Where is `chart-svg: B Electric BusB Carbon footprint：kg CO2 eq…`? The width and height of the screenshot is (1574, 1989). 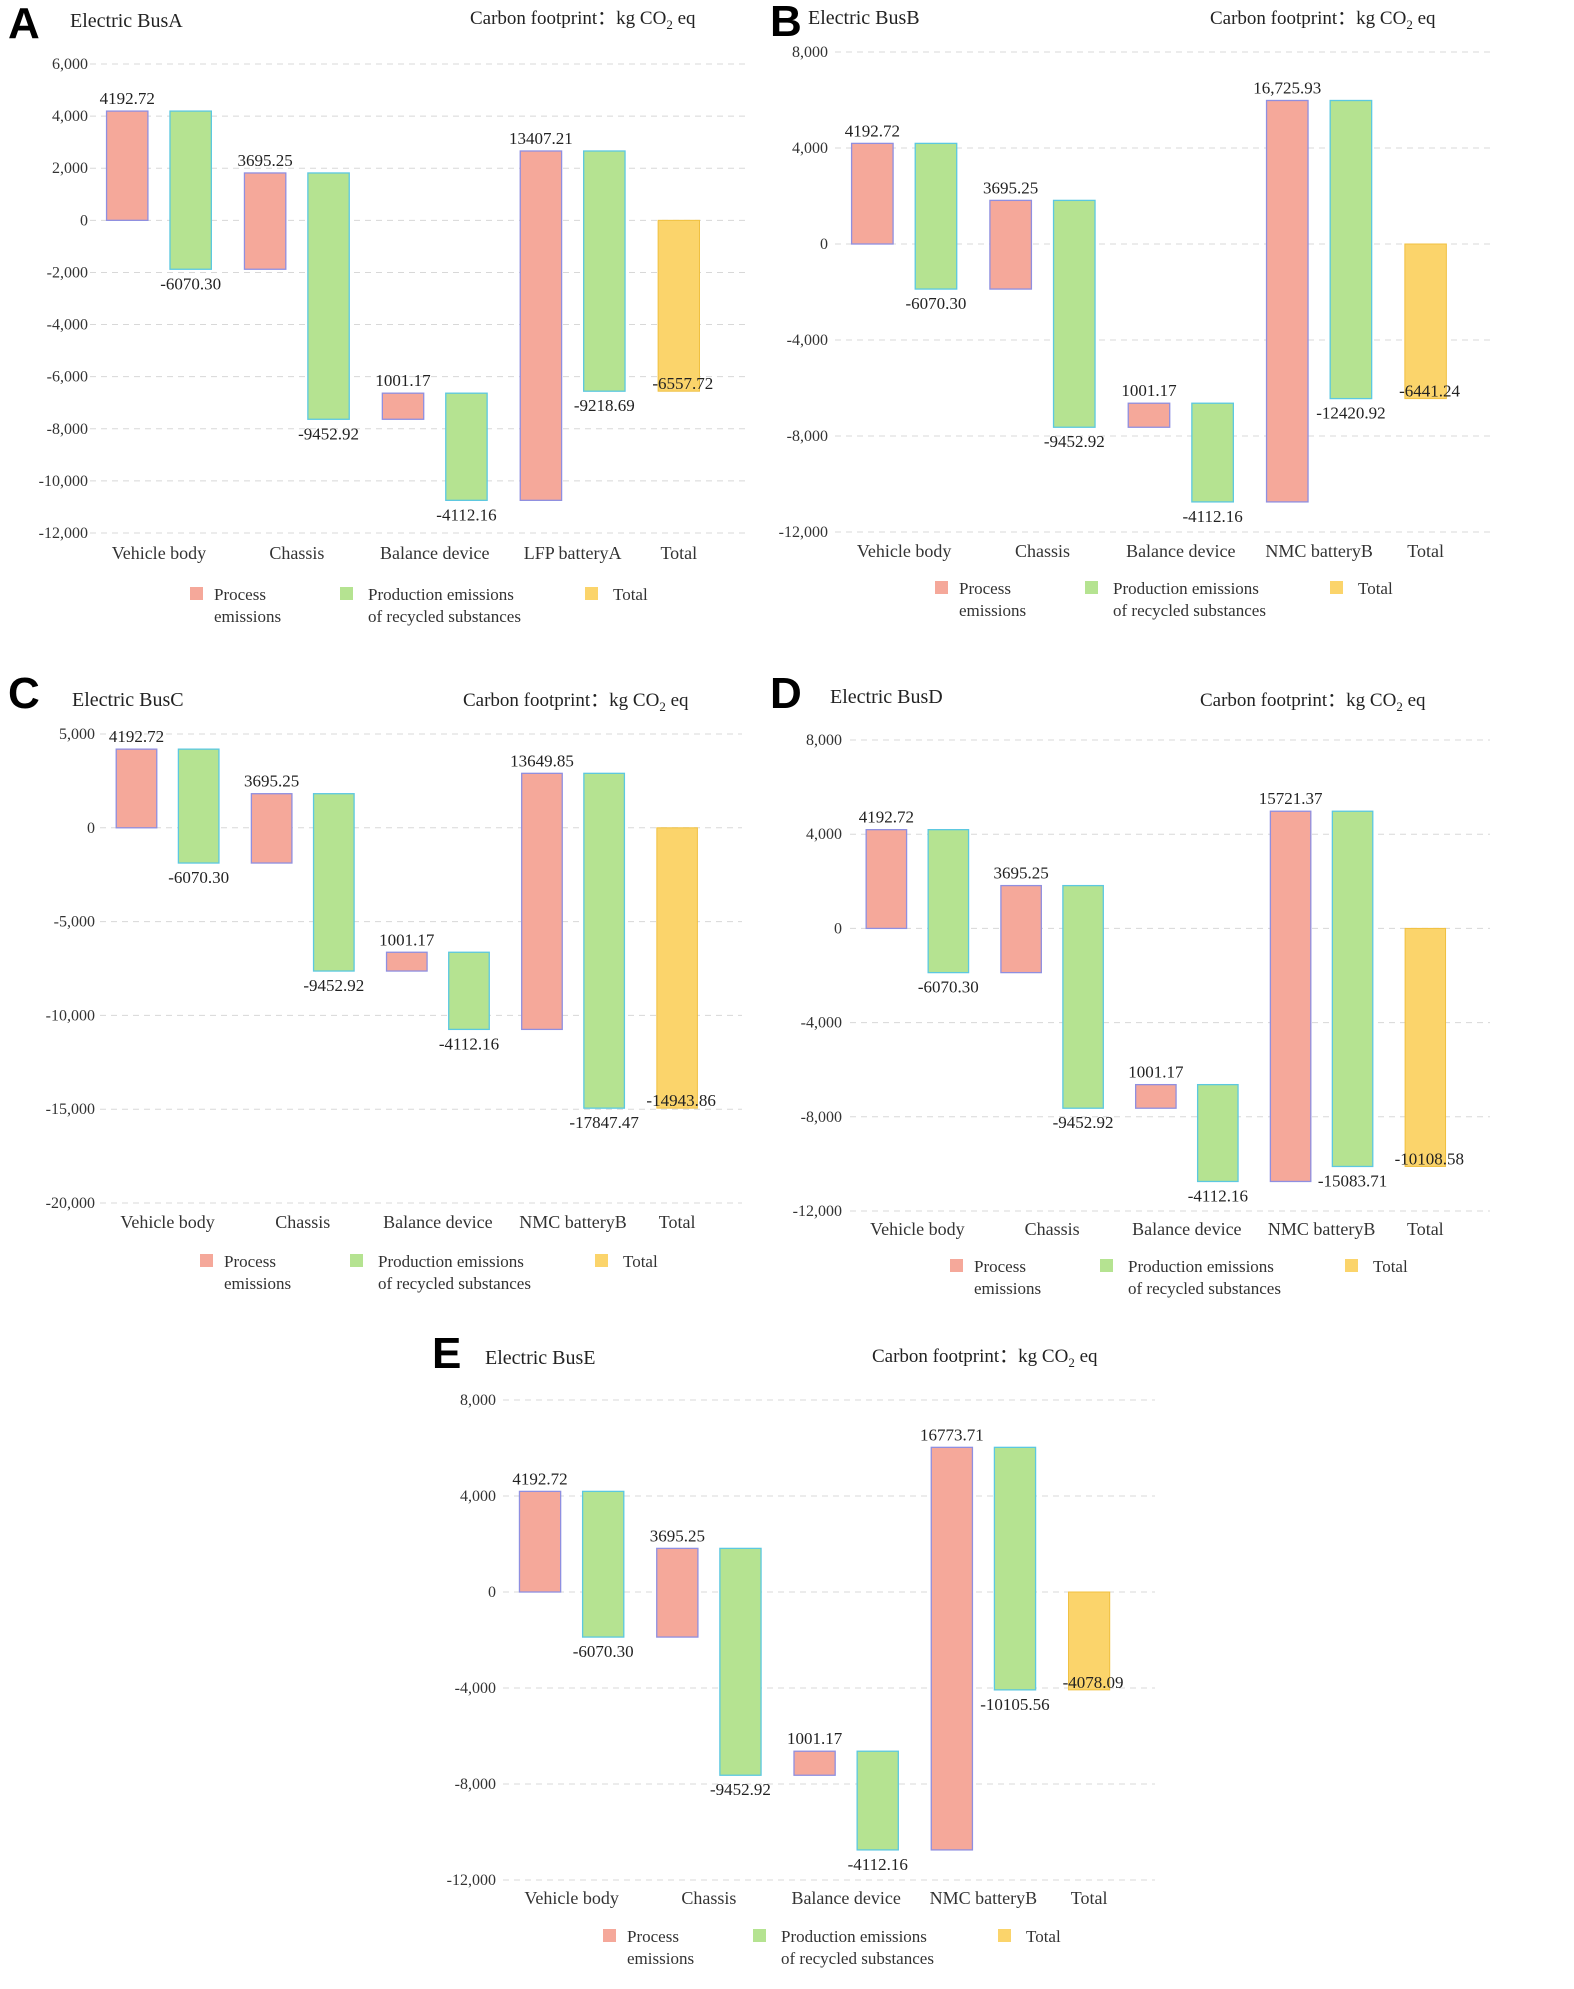 chart-svg: B Electric BusB Carbon footprint：kg CO2 eq… is located at coordinates (1131, 310).